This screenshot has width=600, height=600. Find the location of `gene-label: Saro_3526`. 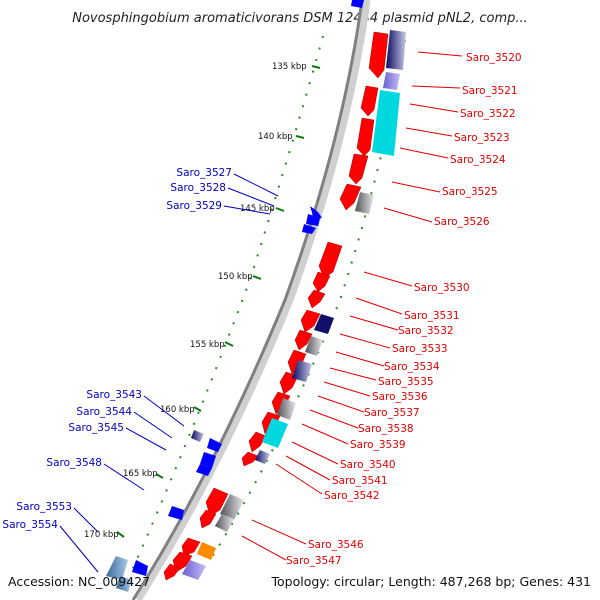

gene-label: Saro_3526 is located at coordinates (462, 222).